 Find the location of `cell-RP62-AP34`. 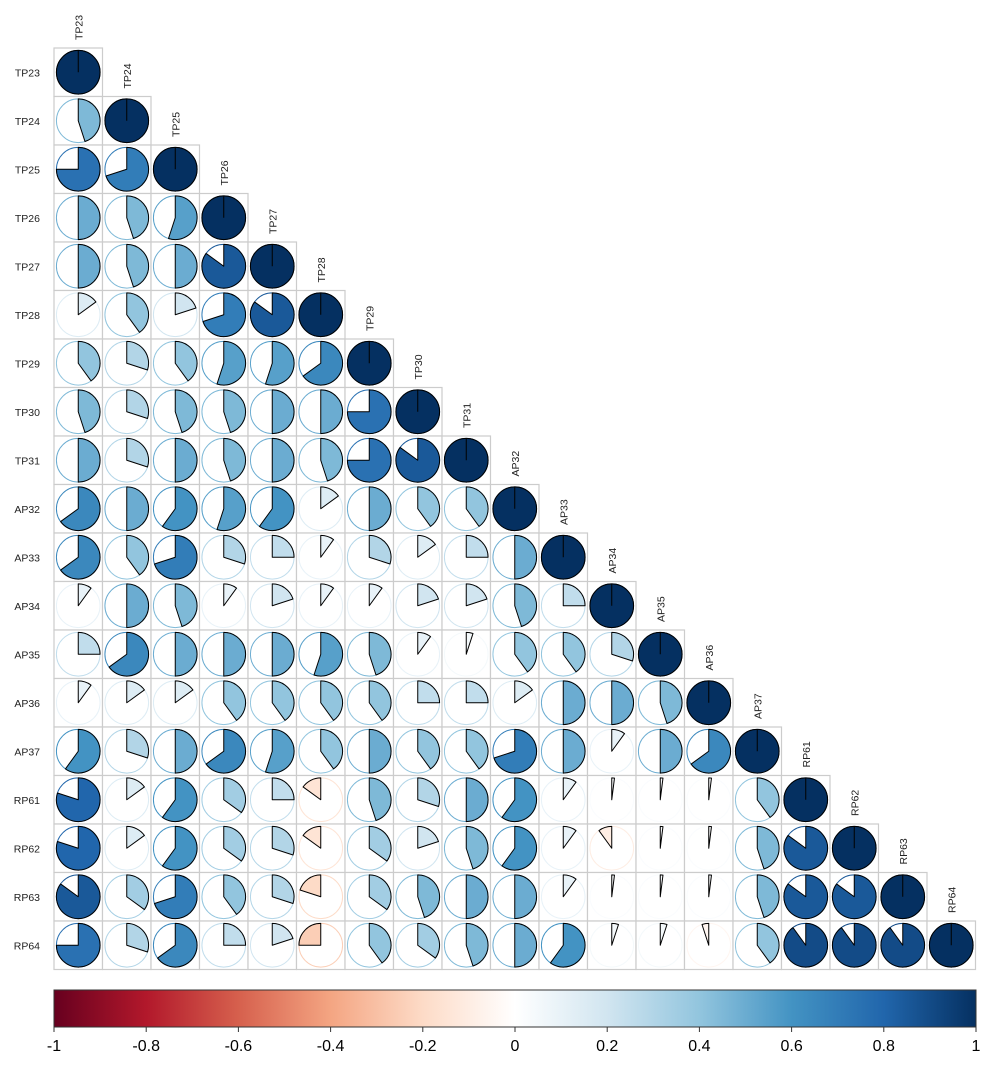

cell-RP62-AP34 is located at coordinates (611, 848).